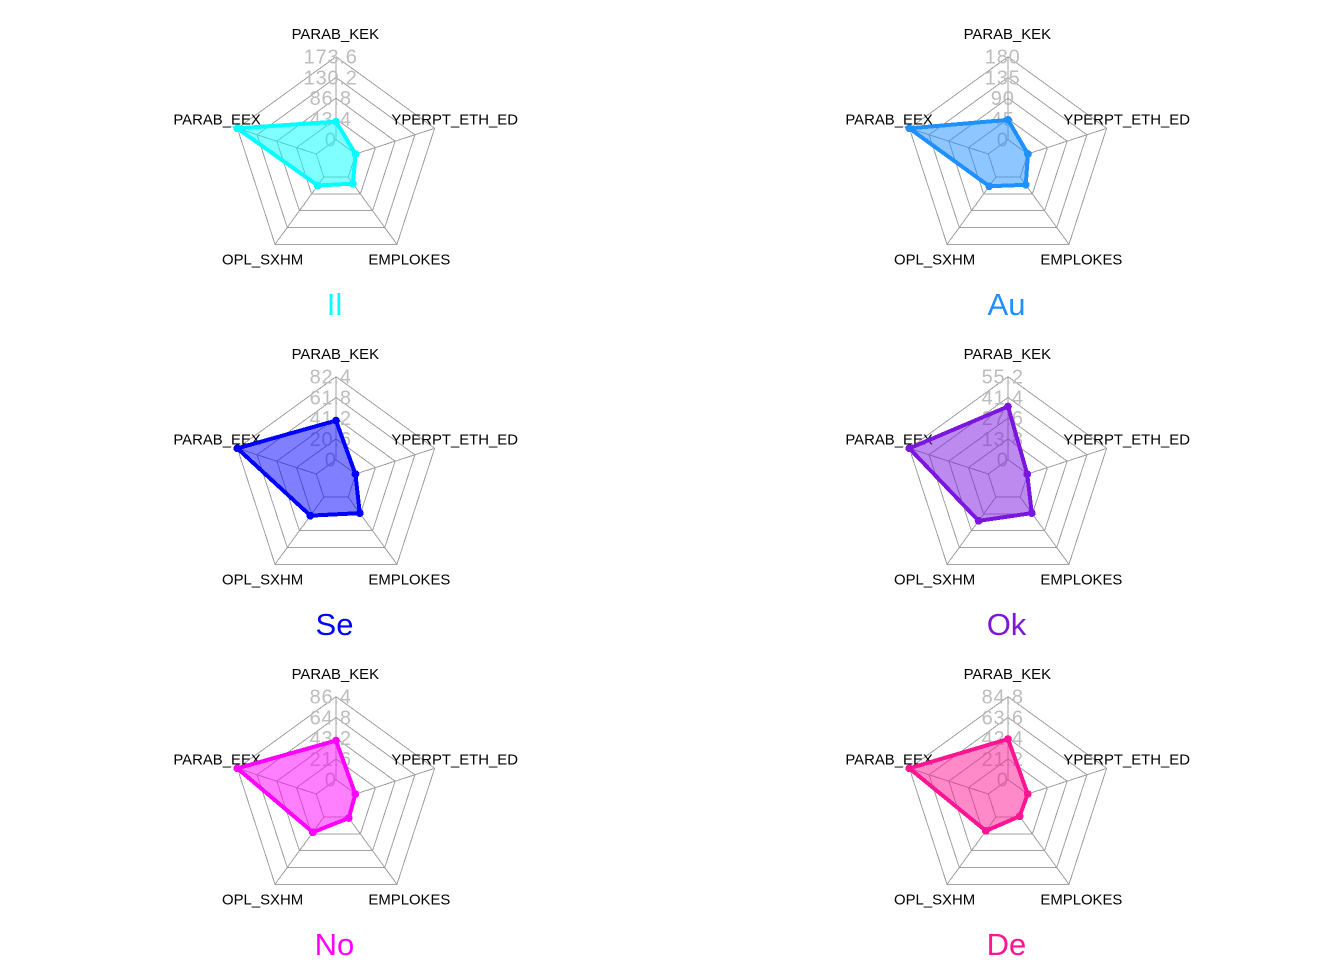  Describe the element at coordinates (1007, 943) in the screenshot. I see `svg-text: De` at that location.